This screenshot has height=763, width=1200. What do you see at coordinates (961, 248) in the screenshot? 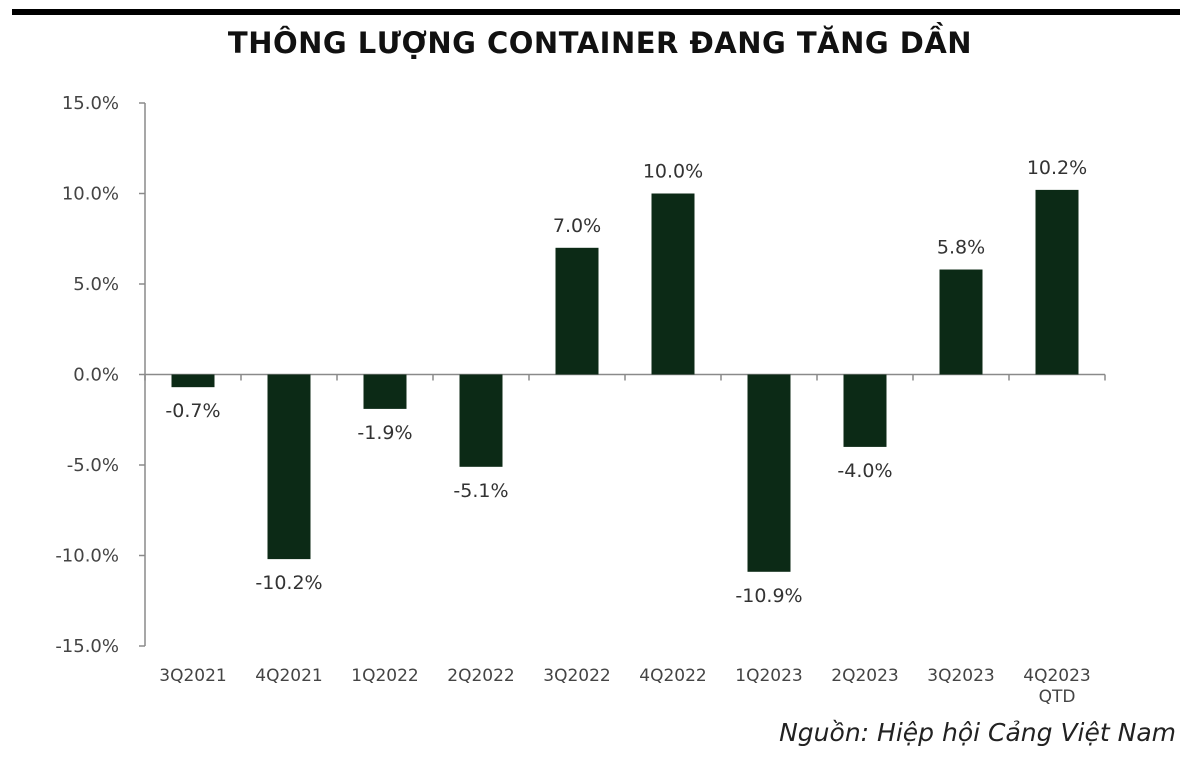
I see `data-label: 5.8%` at bounding box center [961, 248].